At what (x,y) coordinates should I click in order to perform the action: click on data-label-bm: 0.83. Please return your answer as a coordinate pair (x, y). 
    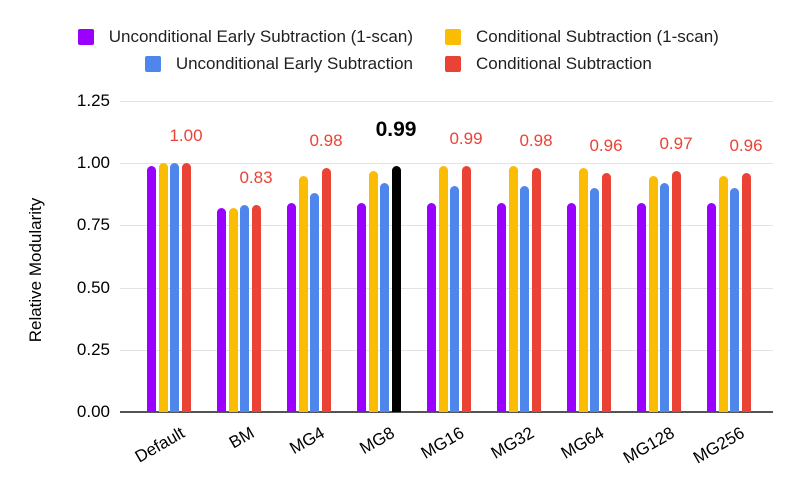
    Looking at the image, I should click on (256, 178).